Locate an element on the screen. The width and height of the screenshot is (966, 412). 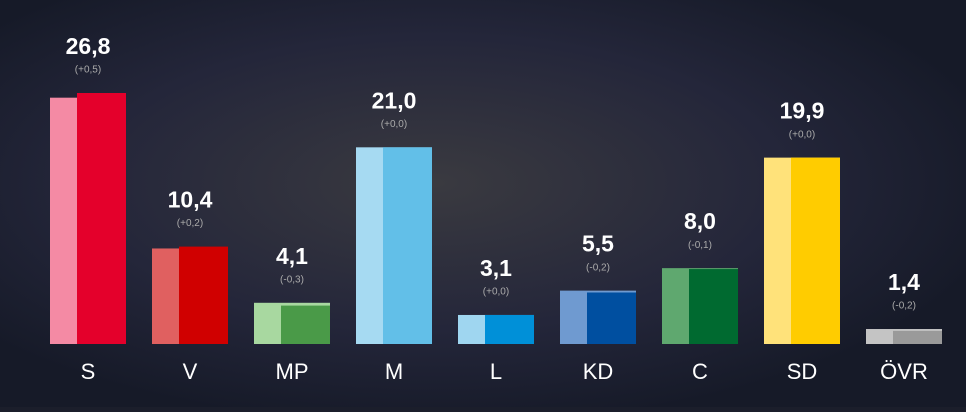
category-label: M is located at coordinates (394, 371).